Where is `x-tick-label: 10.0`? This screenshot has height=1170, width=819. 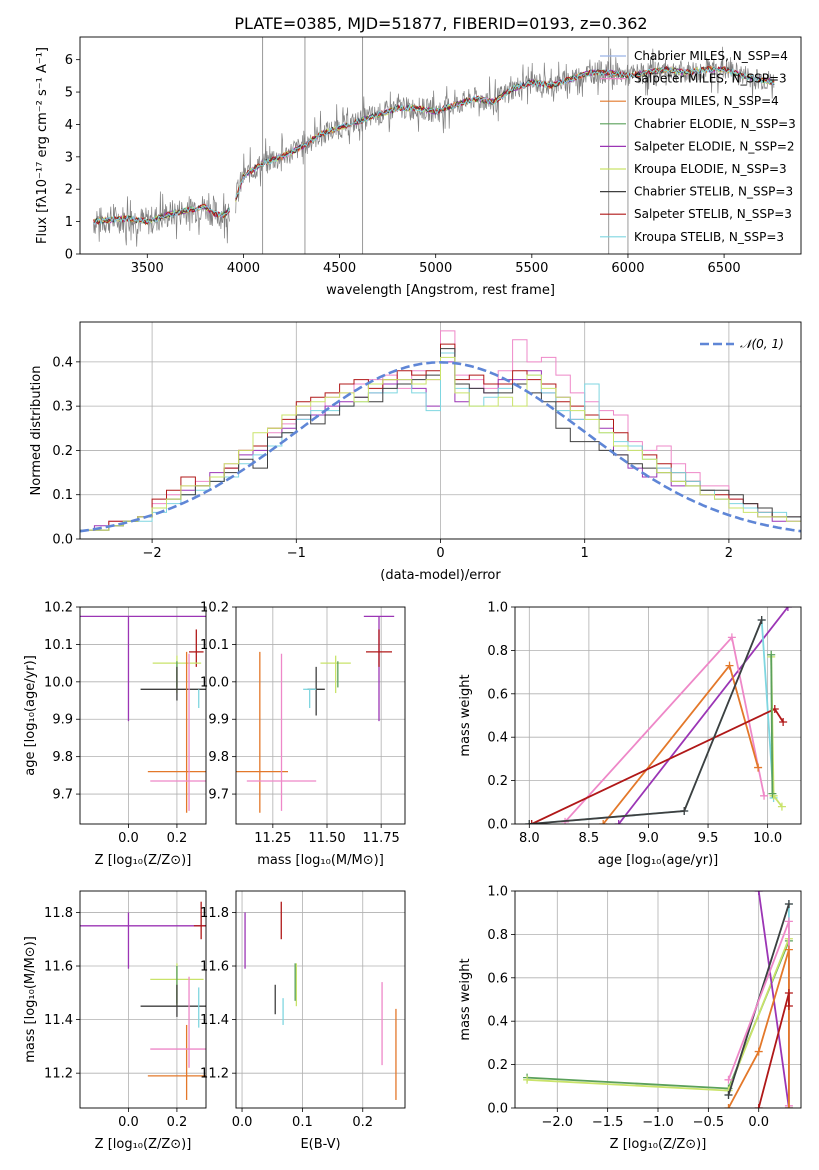
x-tick-label: 10.0 is located at coordinates (767, 838).